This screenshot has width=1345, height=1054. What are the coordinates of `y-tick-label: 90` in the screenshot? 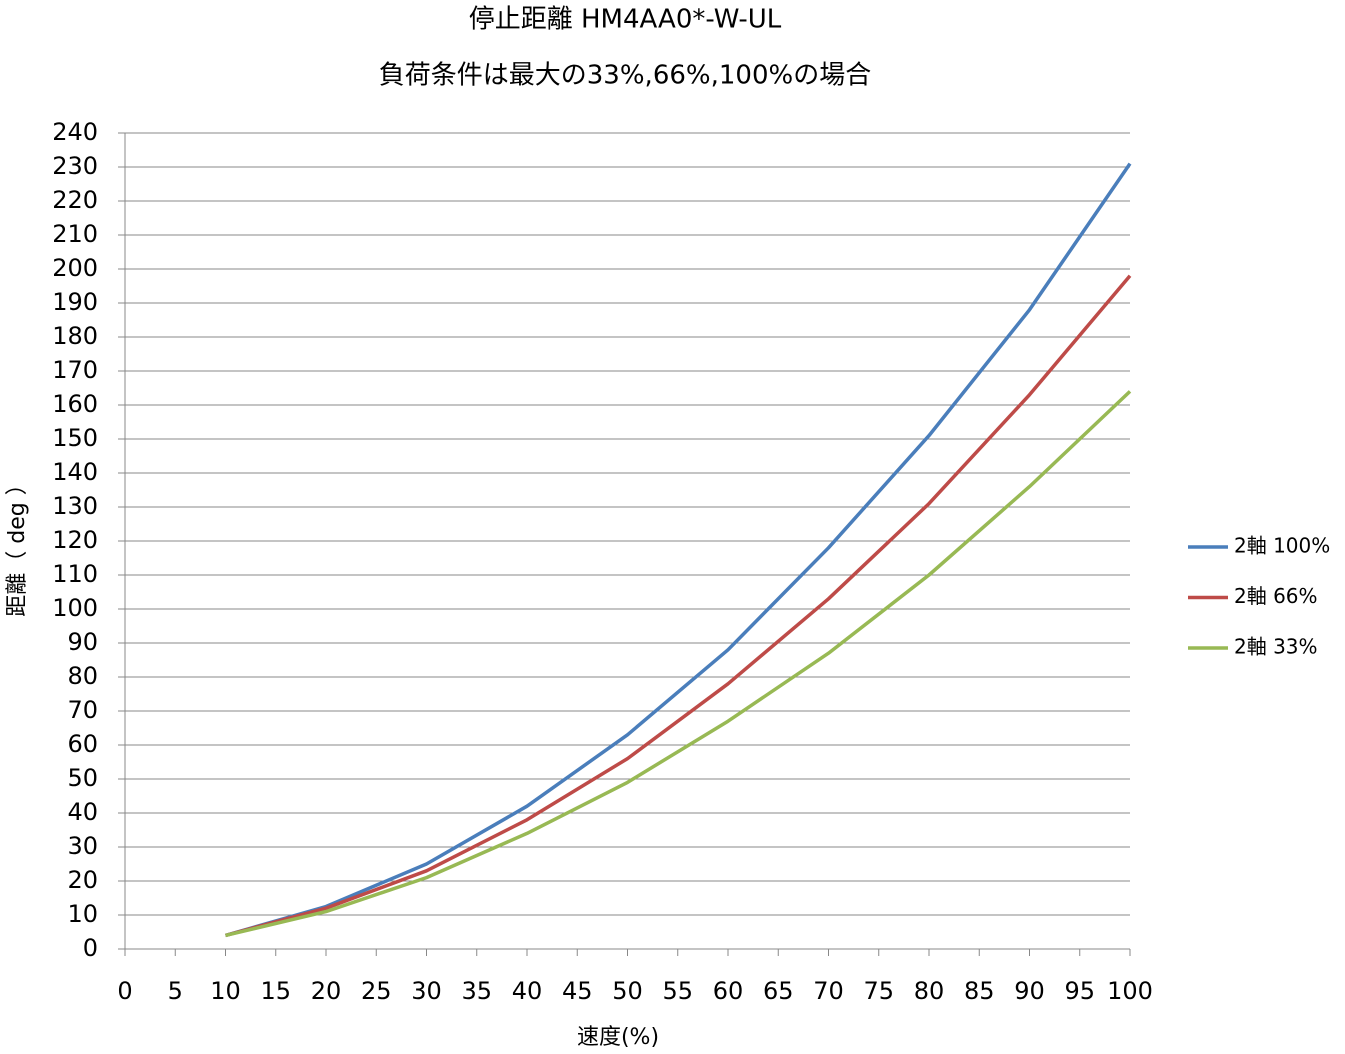 It's located at (82, 642).